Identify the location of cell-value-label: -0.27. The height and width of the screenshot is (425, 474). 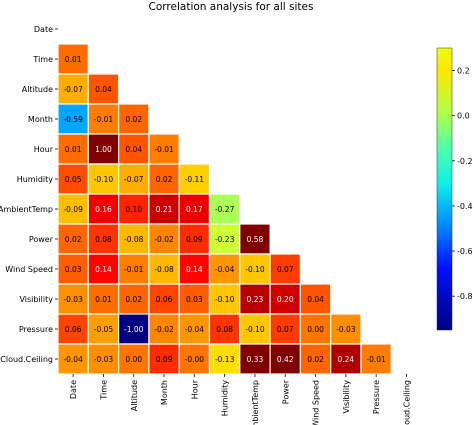
(225, 209).